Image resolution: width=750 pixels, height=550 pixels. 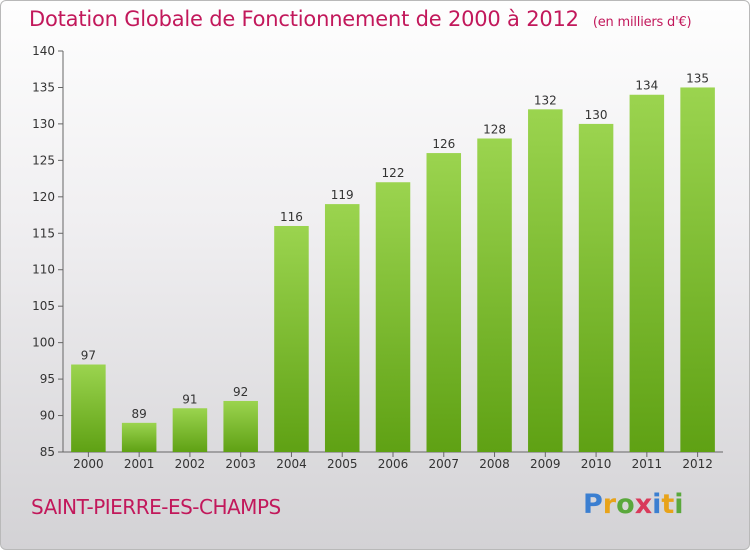 What do you see at coordinates (697, 78) in the screenshot?
I see `bar-value-label: 135` at bounding box center [697, 78].